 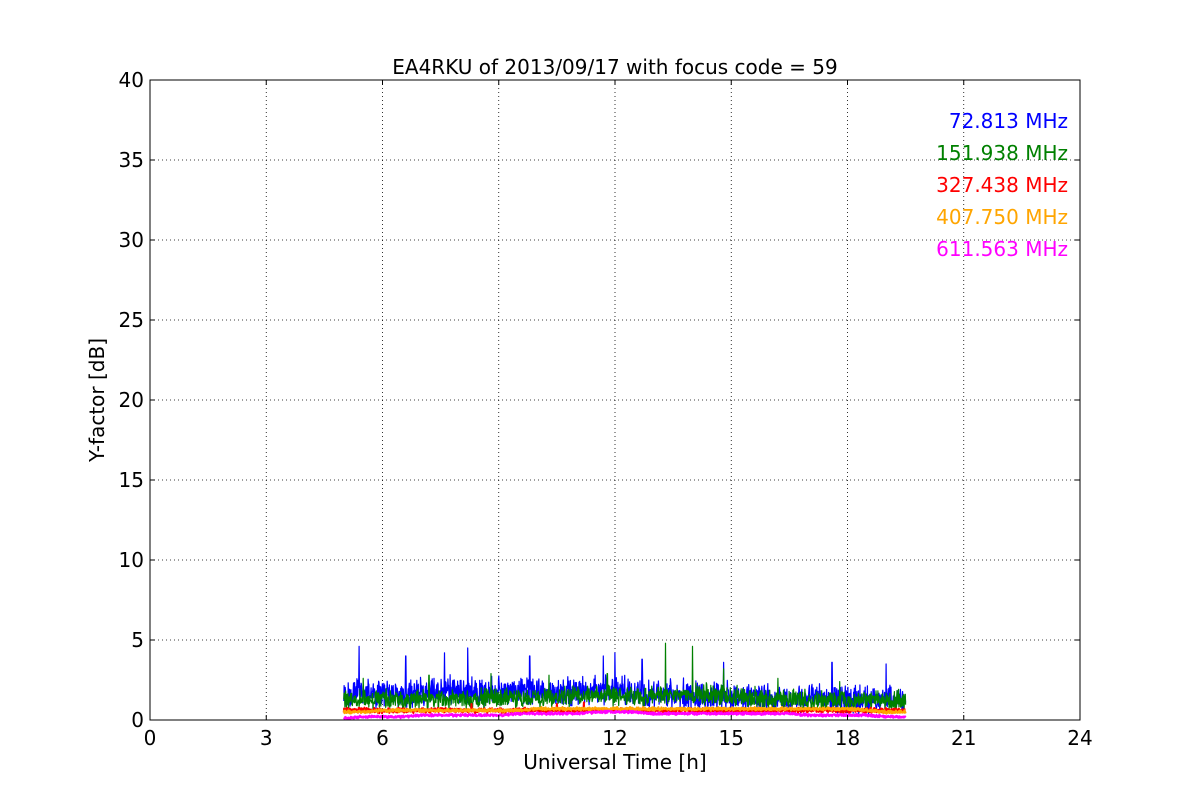 I want to click on y-tick-label: 15, so click(x=131, y=480).